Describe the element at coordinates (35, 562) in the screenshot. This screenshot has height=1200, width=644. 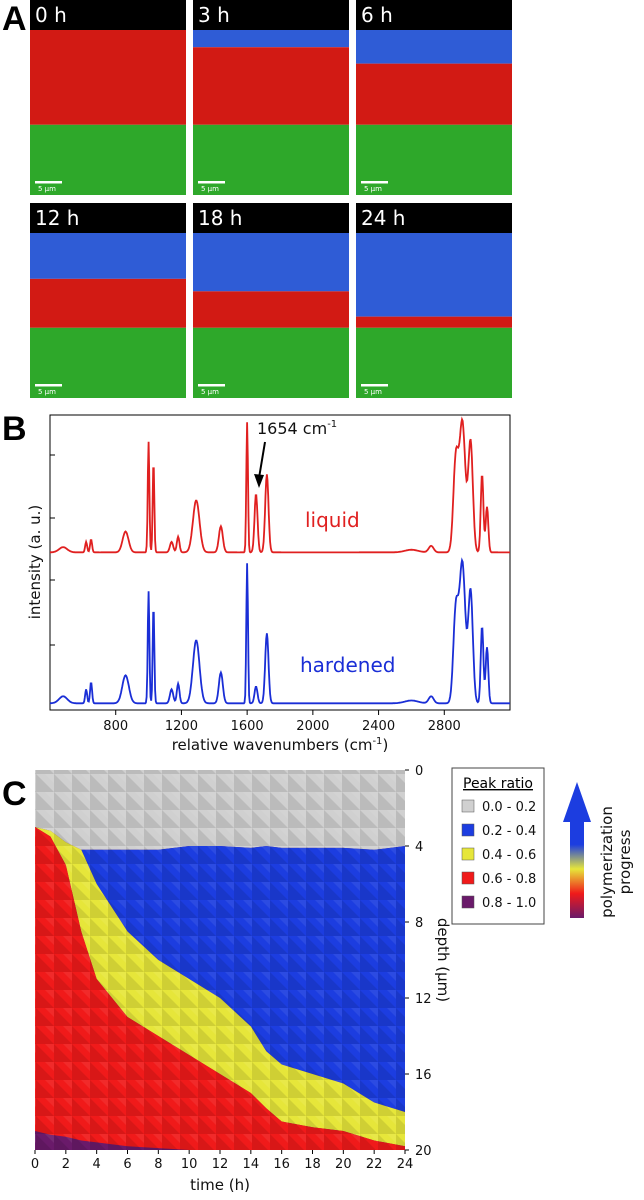
I see `spectrum-y-label: intensity (a. u.)` at that location.